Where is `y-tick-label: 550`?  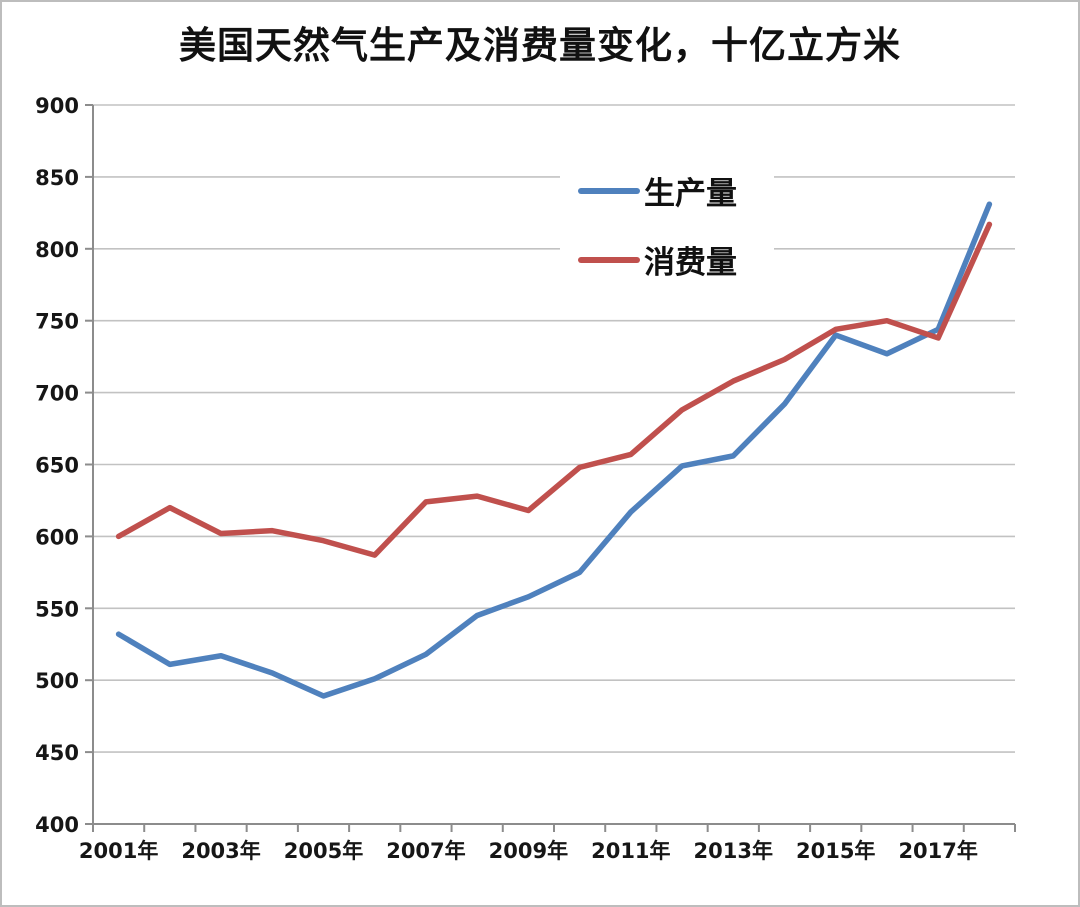 y-tick-label: 550 is located at coordinates (57, 609).